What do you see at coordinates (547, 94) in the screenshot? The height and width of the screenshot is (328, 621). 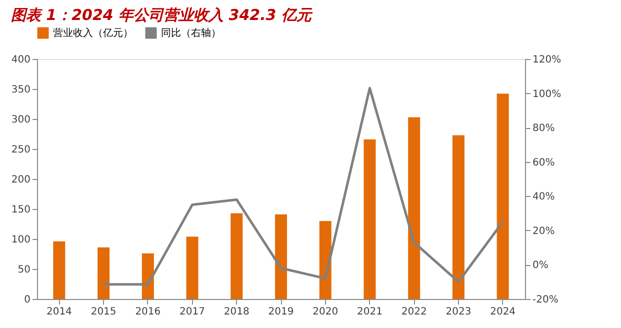 I see `y2-tick-label: 100%` at bounding box center [547, 94].